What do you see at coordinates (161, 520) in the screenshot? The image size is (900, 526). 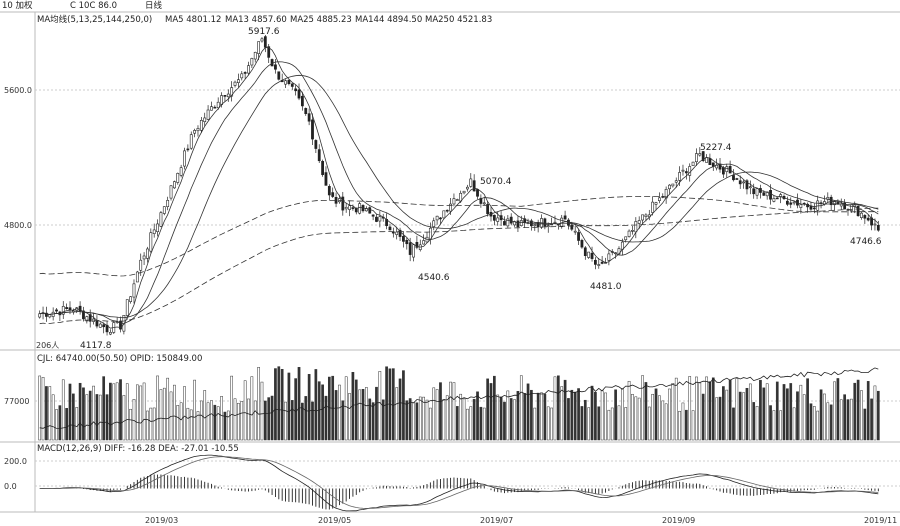 I see `time-tick-label: 2019/03` at bounding box center [161, 520].